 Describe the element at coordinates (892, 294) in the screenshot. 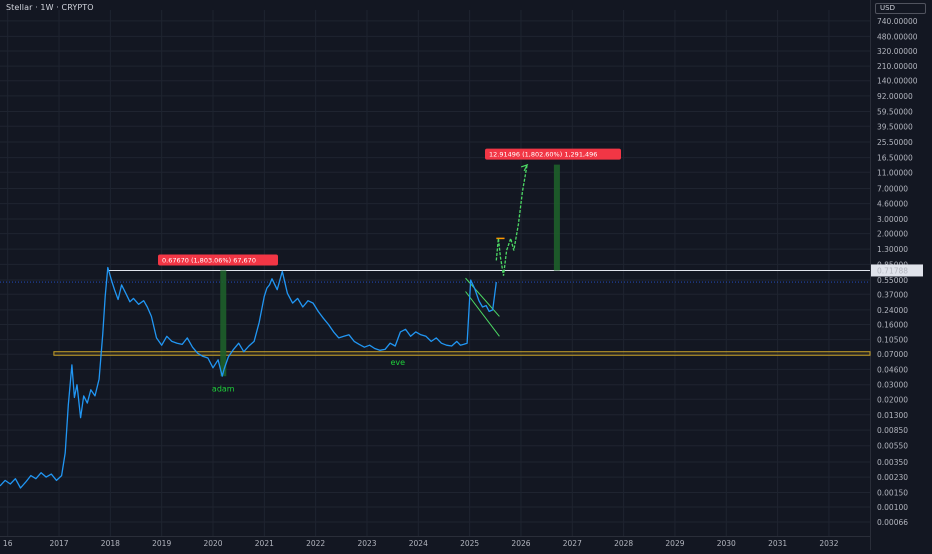

I see `price-tick-label: 0.37000` at that location.